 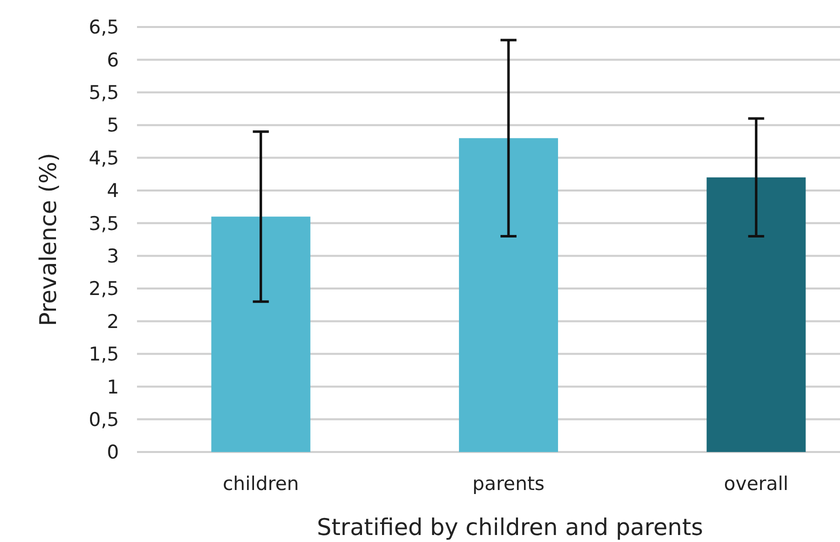 I want to click on x-axis-title: Stratified by children and parents, so click(x=510, y=528).